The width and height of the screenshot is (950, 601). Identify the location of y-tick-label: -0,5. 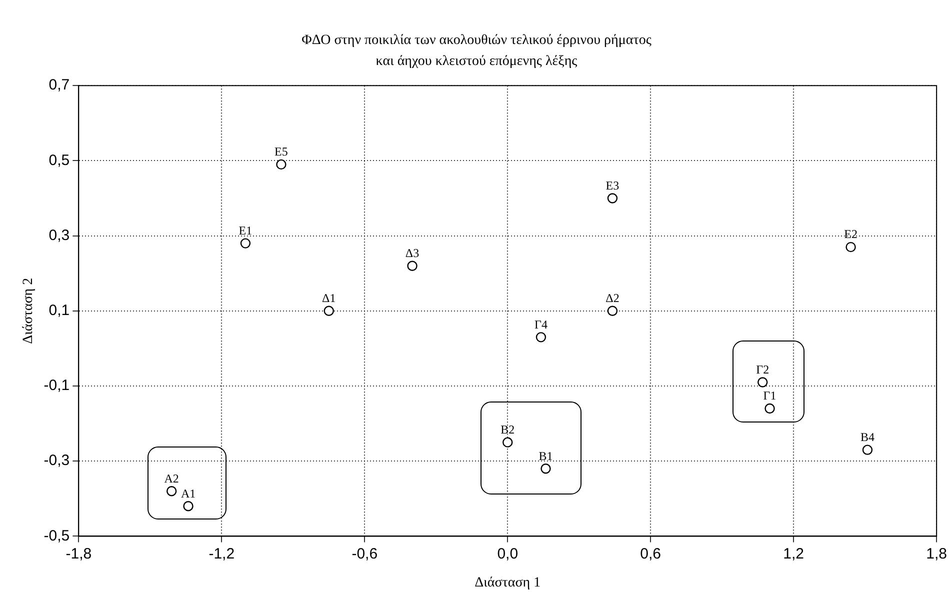
(57, 535).